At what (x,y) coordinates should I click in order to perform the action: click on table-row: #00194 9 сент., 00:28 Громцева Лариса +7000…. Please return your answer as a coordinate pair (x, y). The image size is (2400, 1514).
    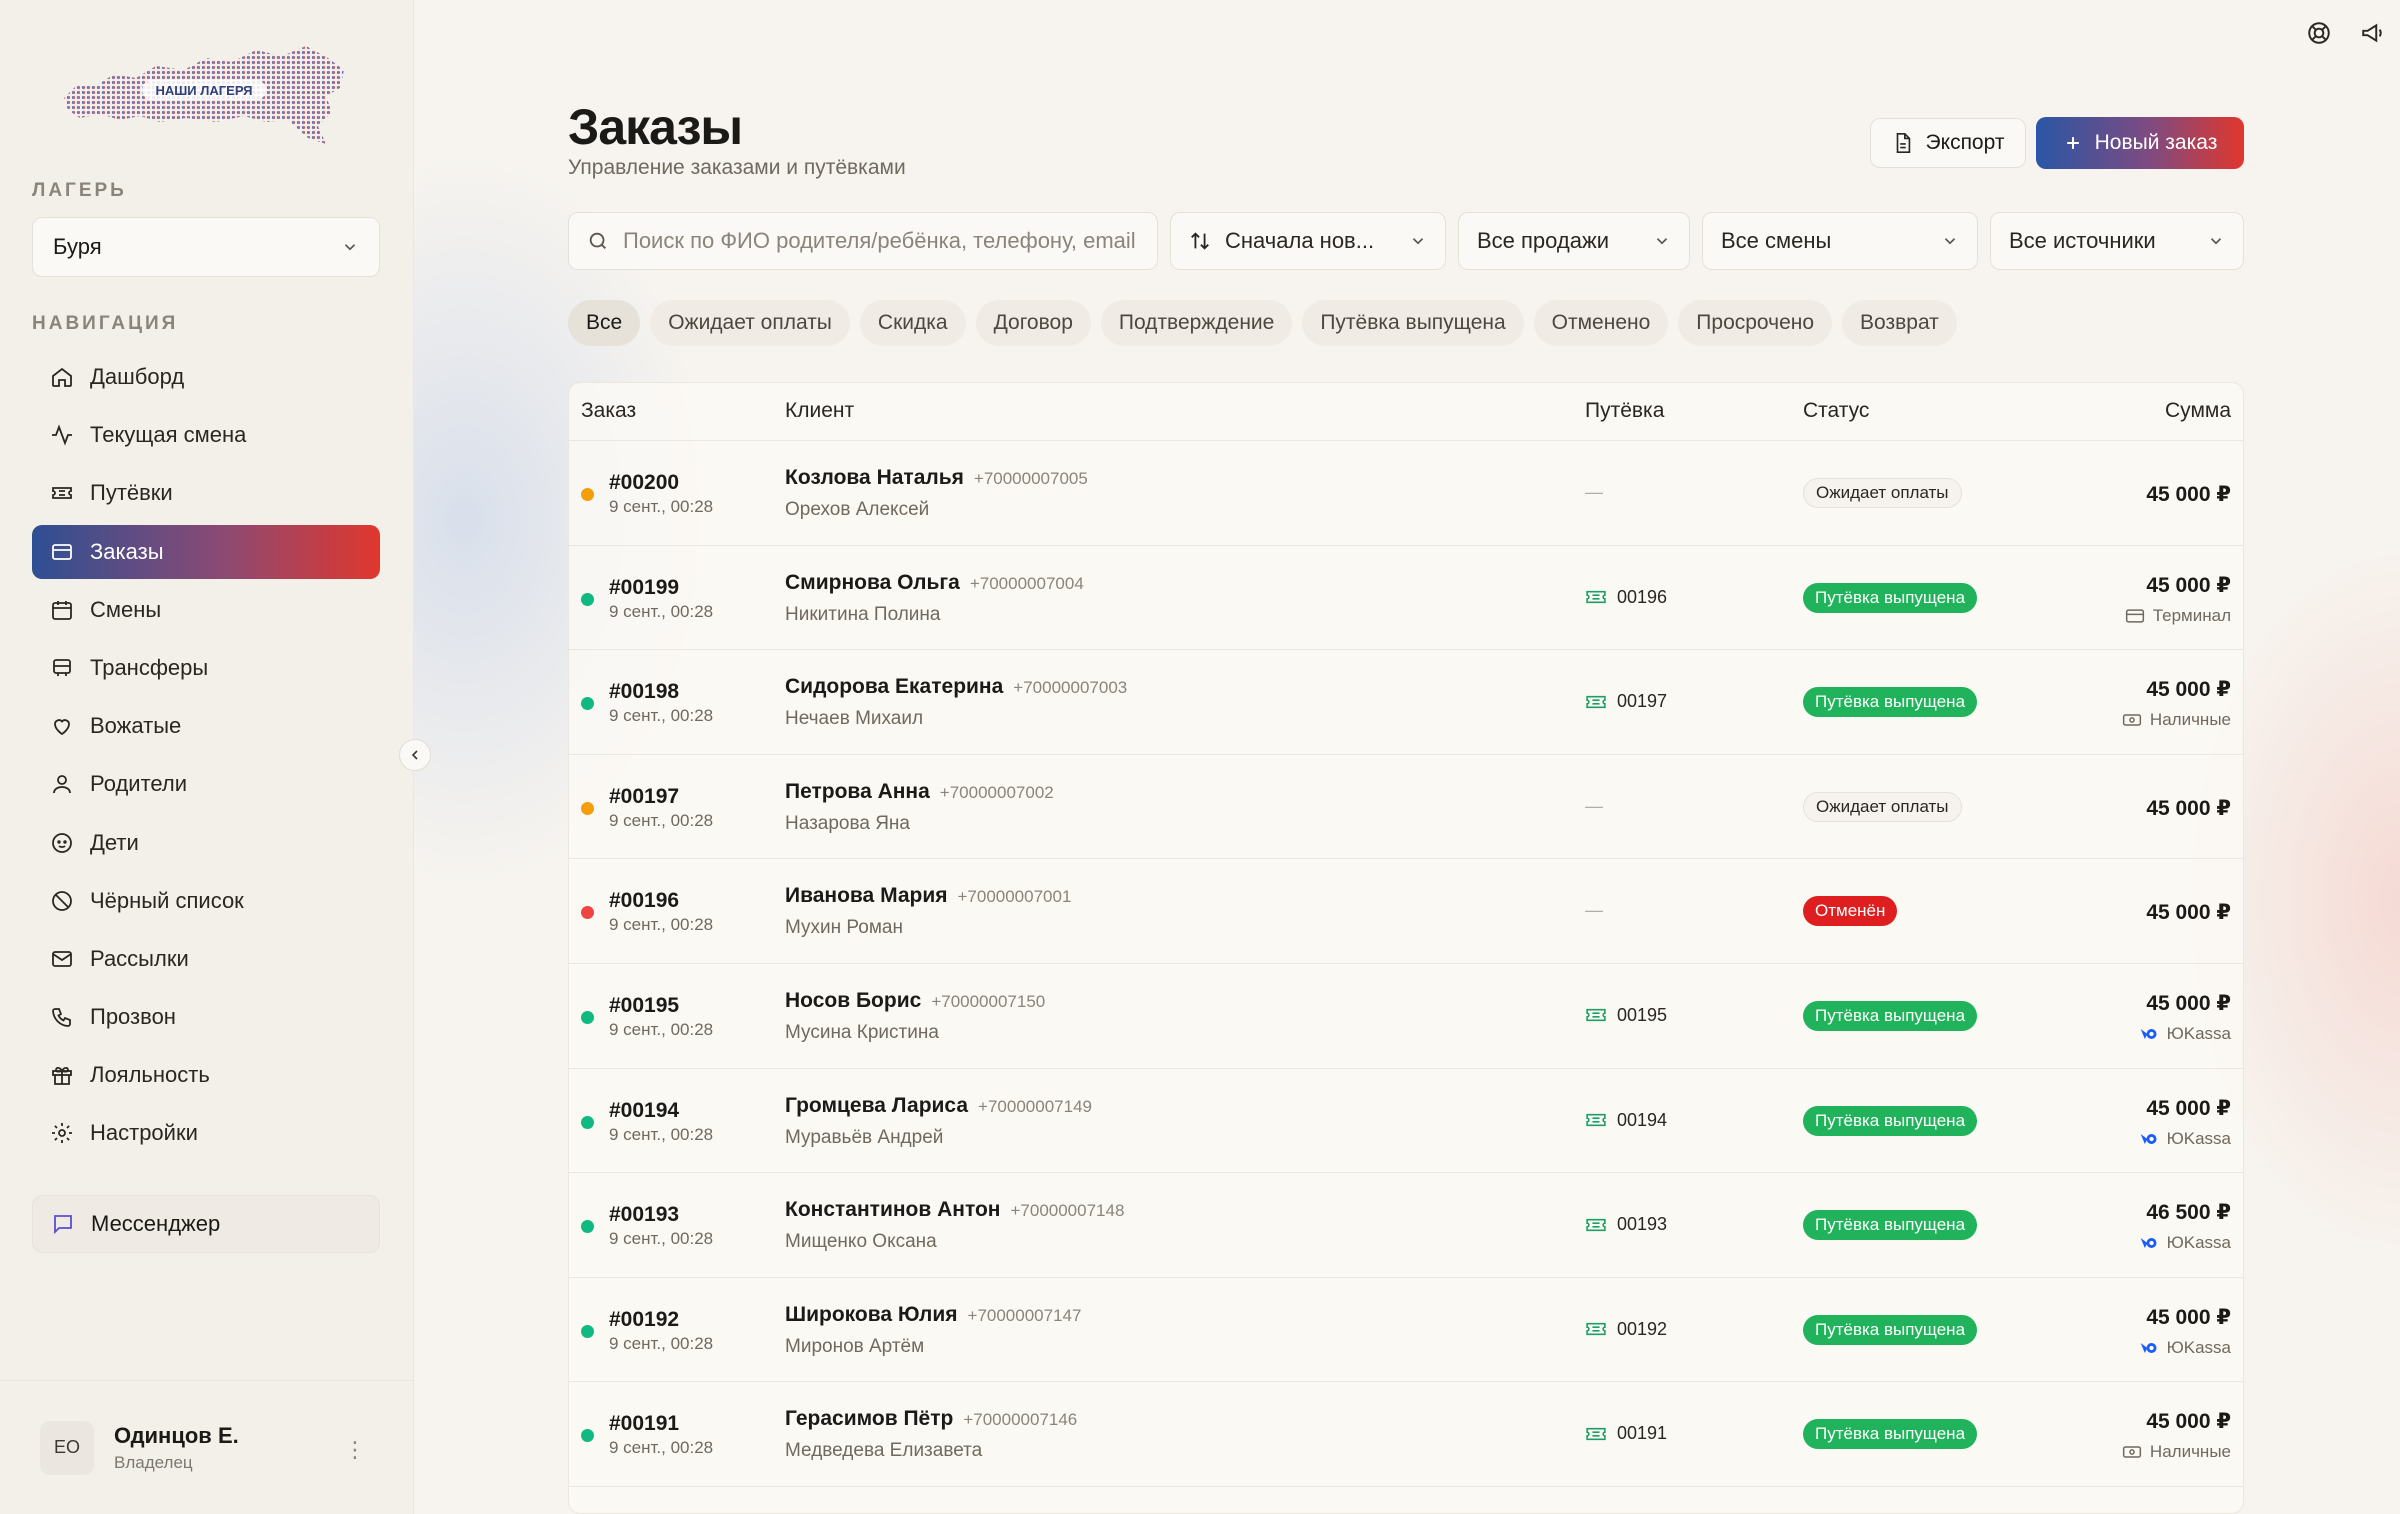
    Looking at the image, I should click on (1406, 1121).